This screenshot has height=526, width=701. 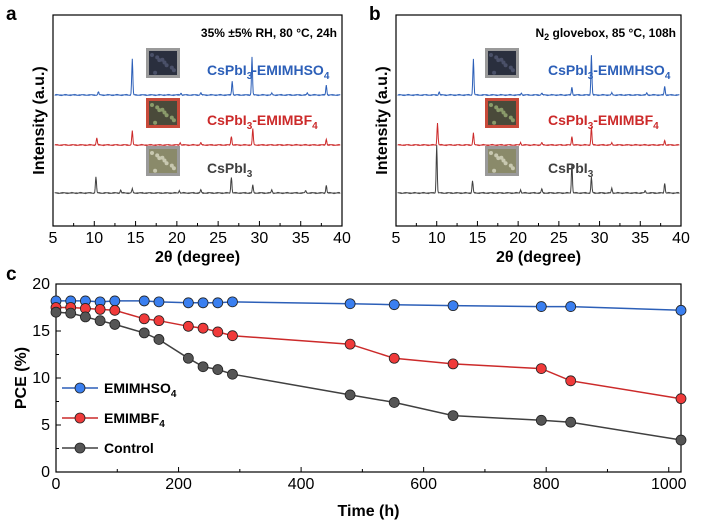 What do you see at coordinates (369, 306) in the screenshot?
I see `pce-series-line` at bounding box center [369, 306].